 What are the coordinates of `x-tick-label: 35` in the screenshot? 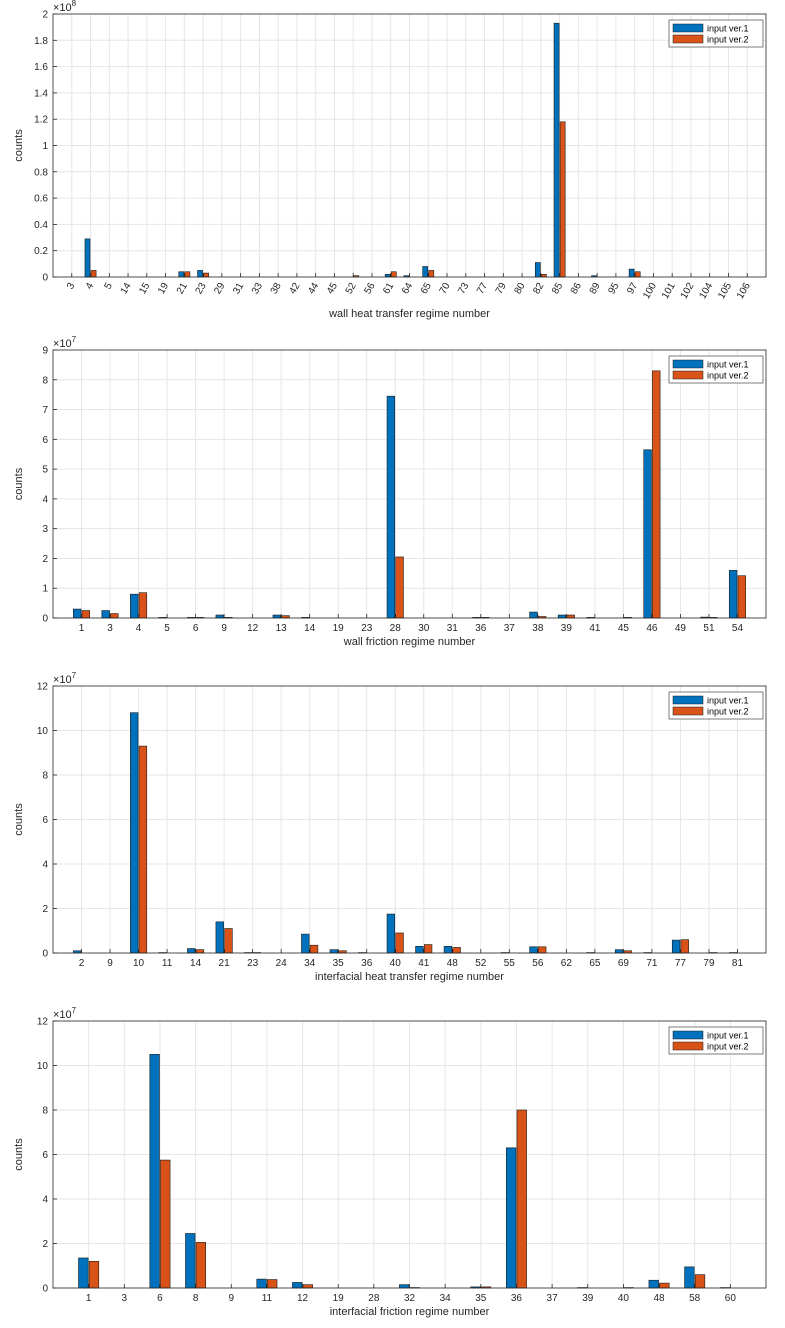 It's located at (481, 1298).